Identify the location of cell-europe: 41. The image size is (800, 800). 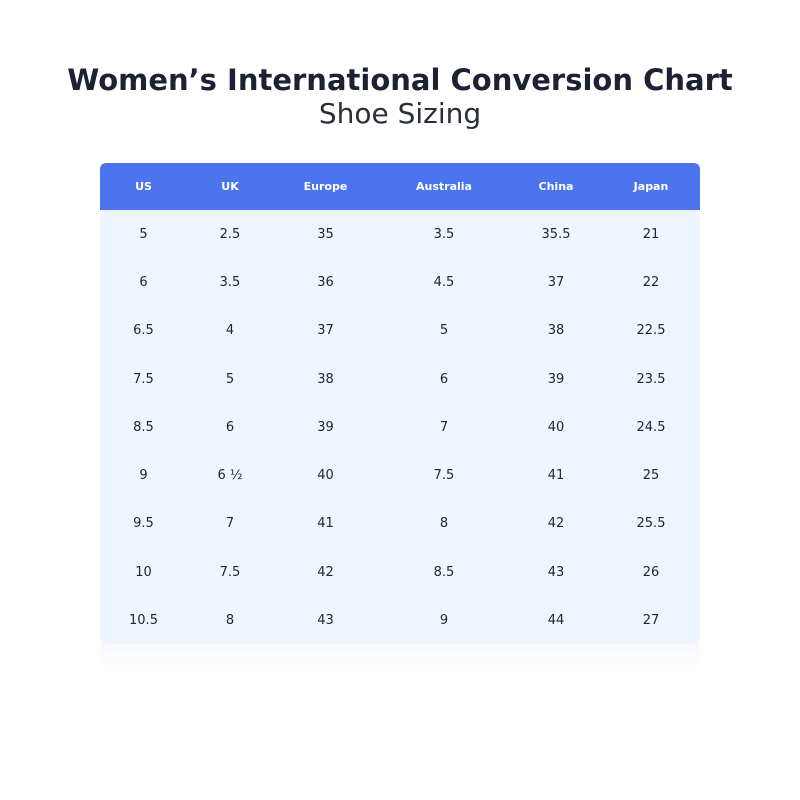
(325, 524).